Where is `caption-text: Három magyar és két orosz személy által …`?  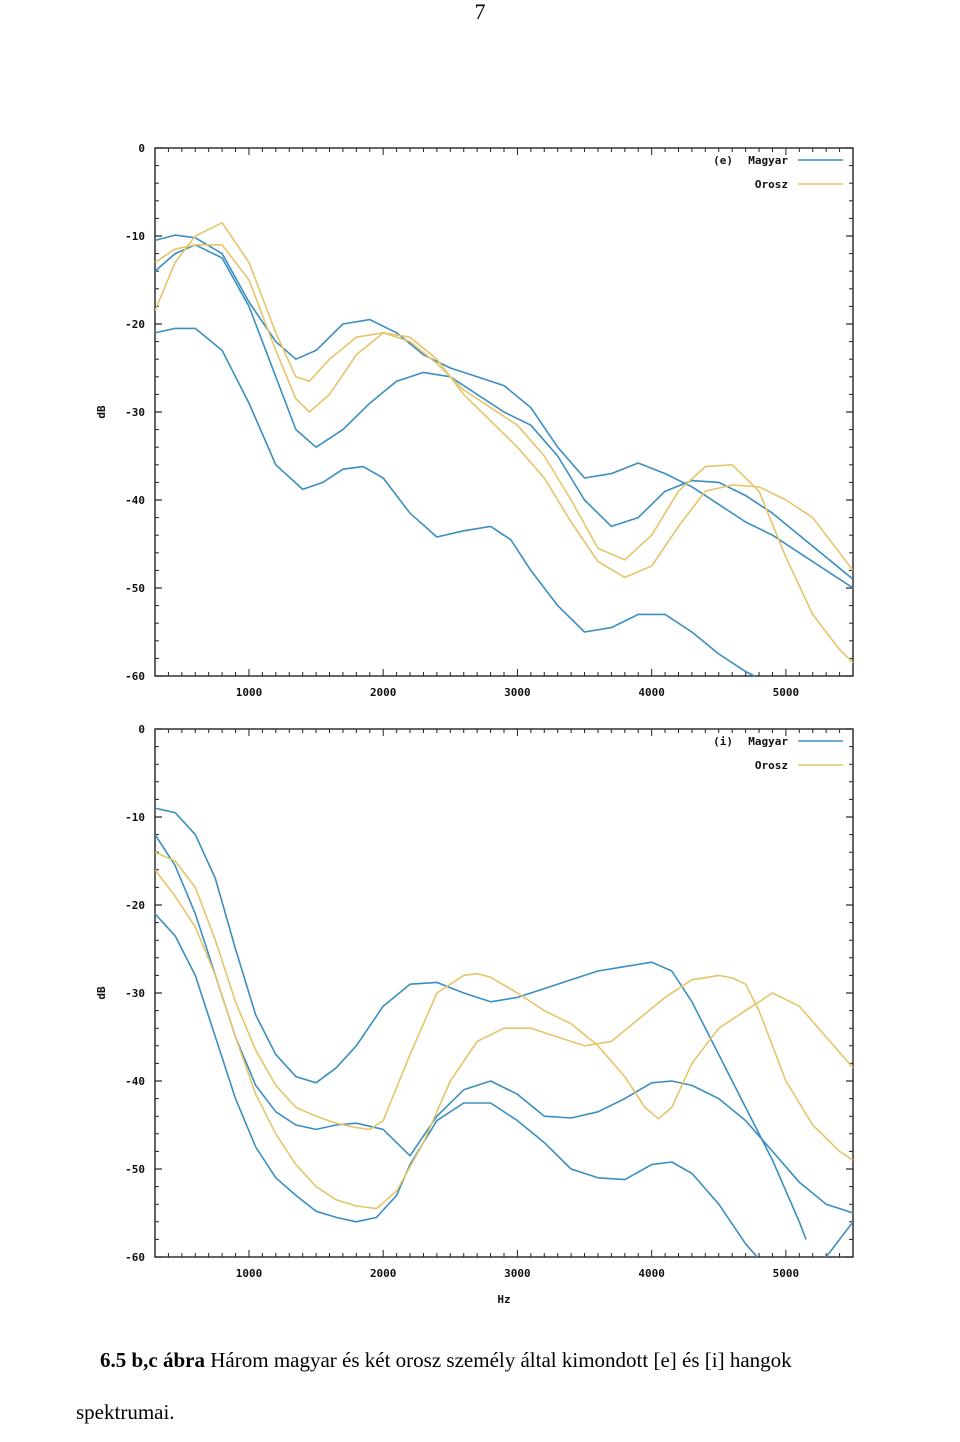 caption-text: Három magyar és két orosz személy által … is located at coordinates (498, 1360).